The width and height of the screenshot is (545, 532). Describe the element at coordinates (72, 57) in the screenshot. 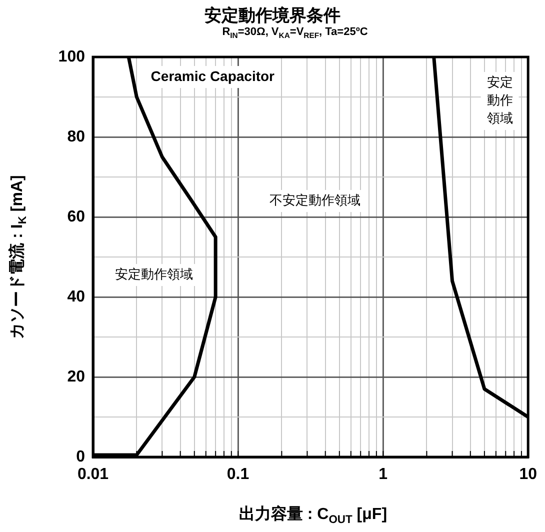

I see `y-tick-label: 100` at that location.